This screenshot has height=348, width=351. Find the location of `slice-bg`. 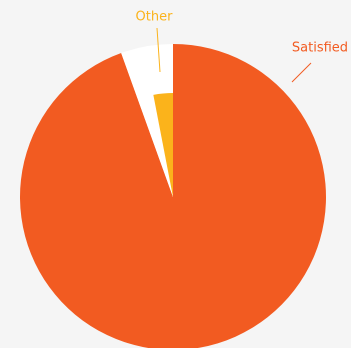

slice-bg is located at coordinates (147, 120).